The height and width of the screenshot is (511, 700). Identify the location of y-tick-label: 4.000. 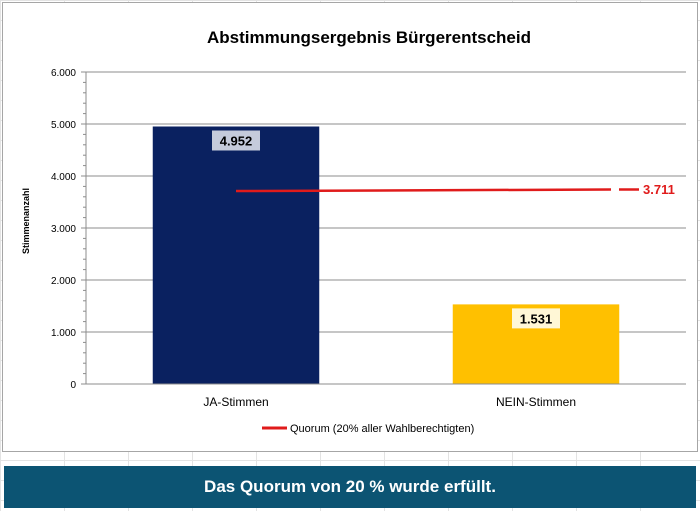
(63, 177).